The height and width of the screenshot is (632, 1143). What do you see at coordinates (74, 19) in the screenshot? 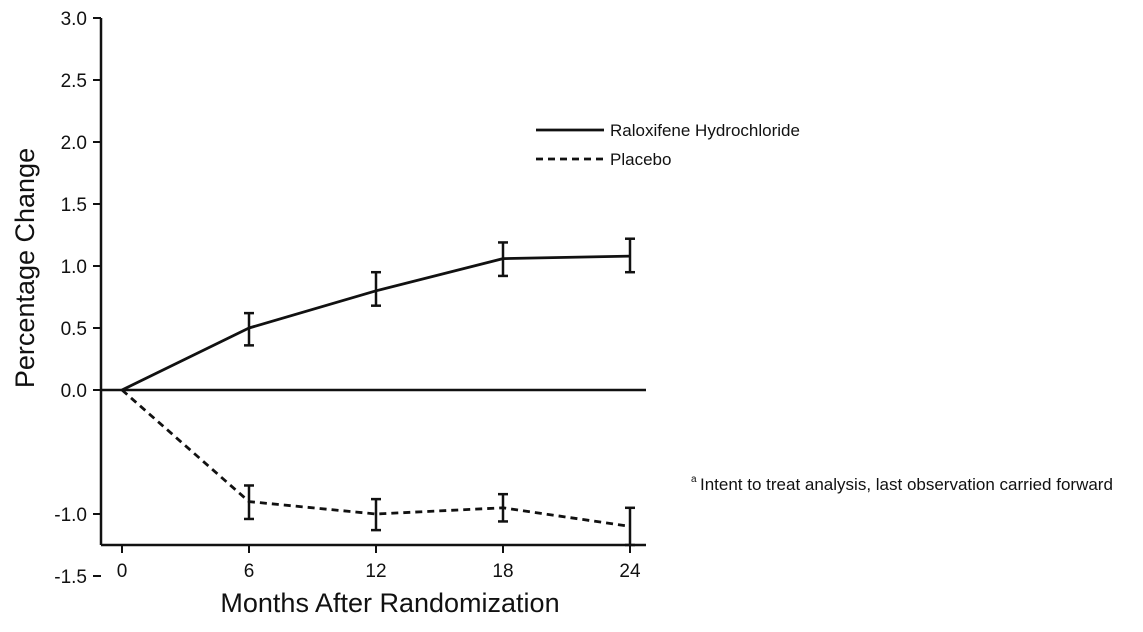
I see `y-tick-label: 3.0` at bounding box center [74, 19].